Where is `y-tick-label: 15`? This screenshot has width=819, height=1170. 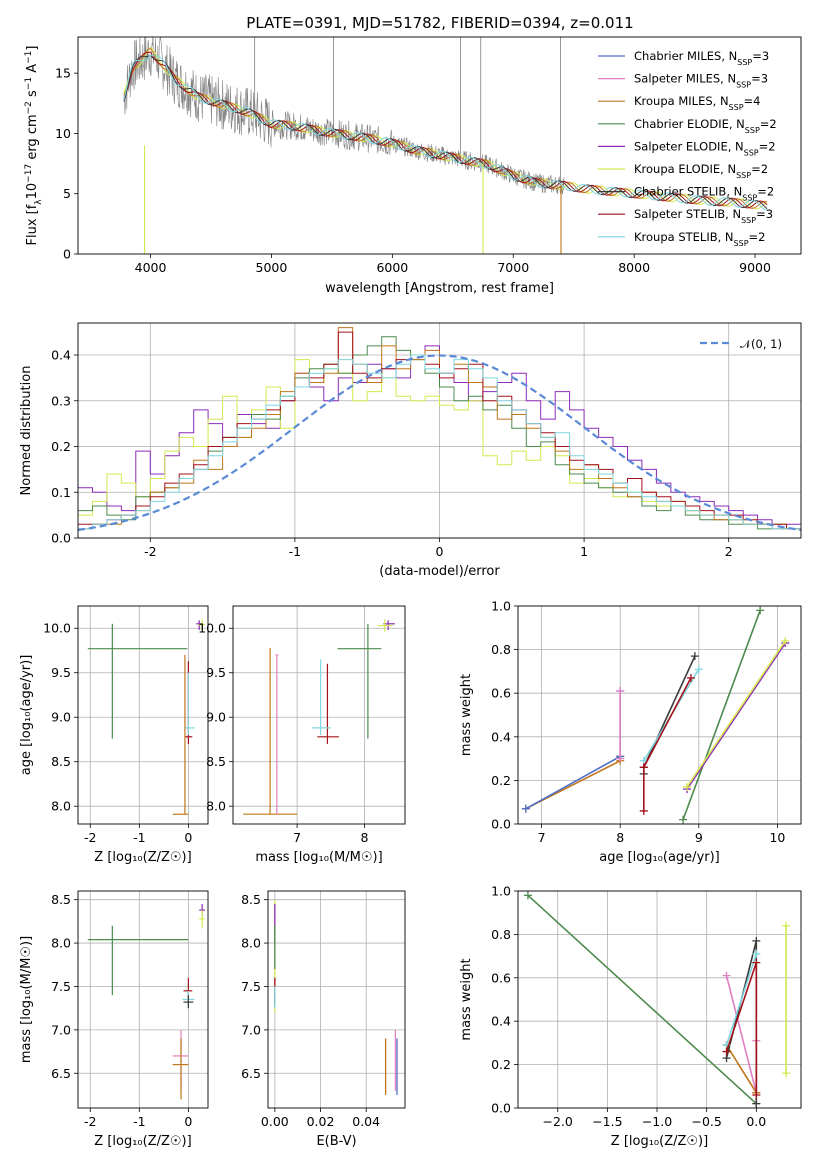 y-tick-label: 15 is located at coordinates (63, 73).